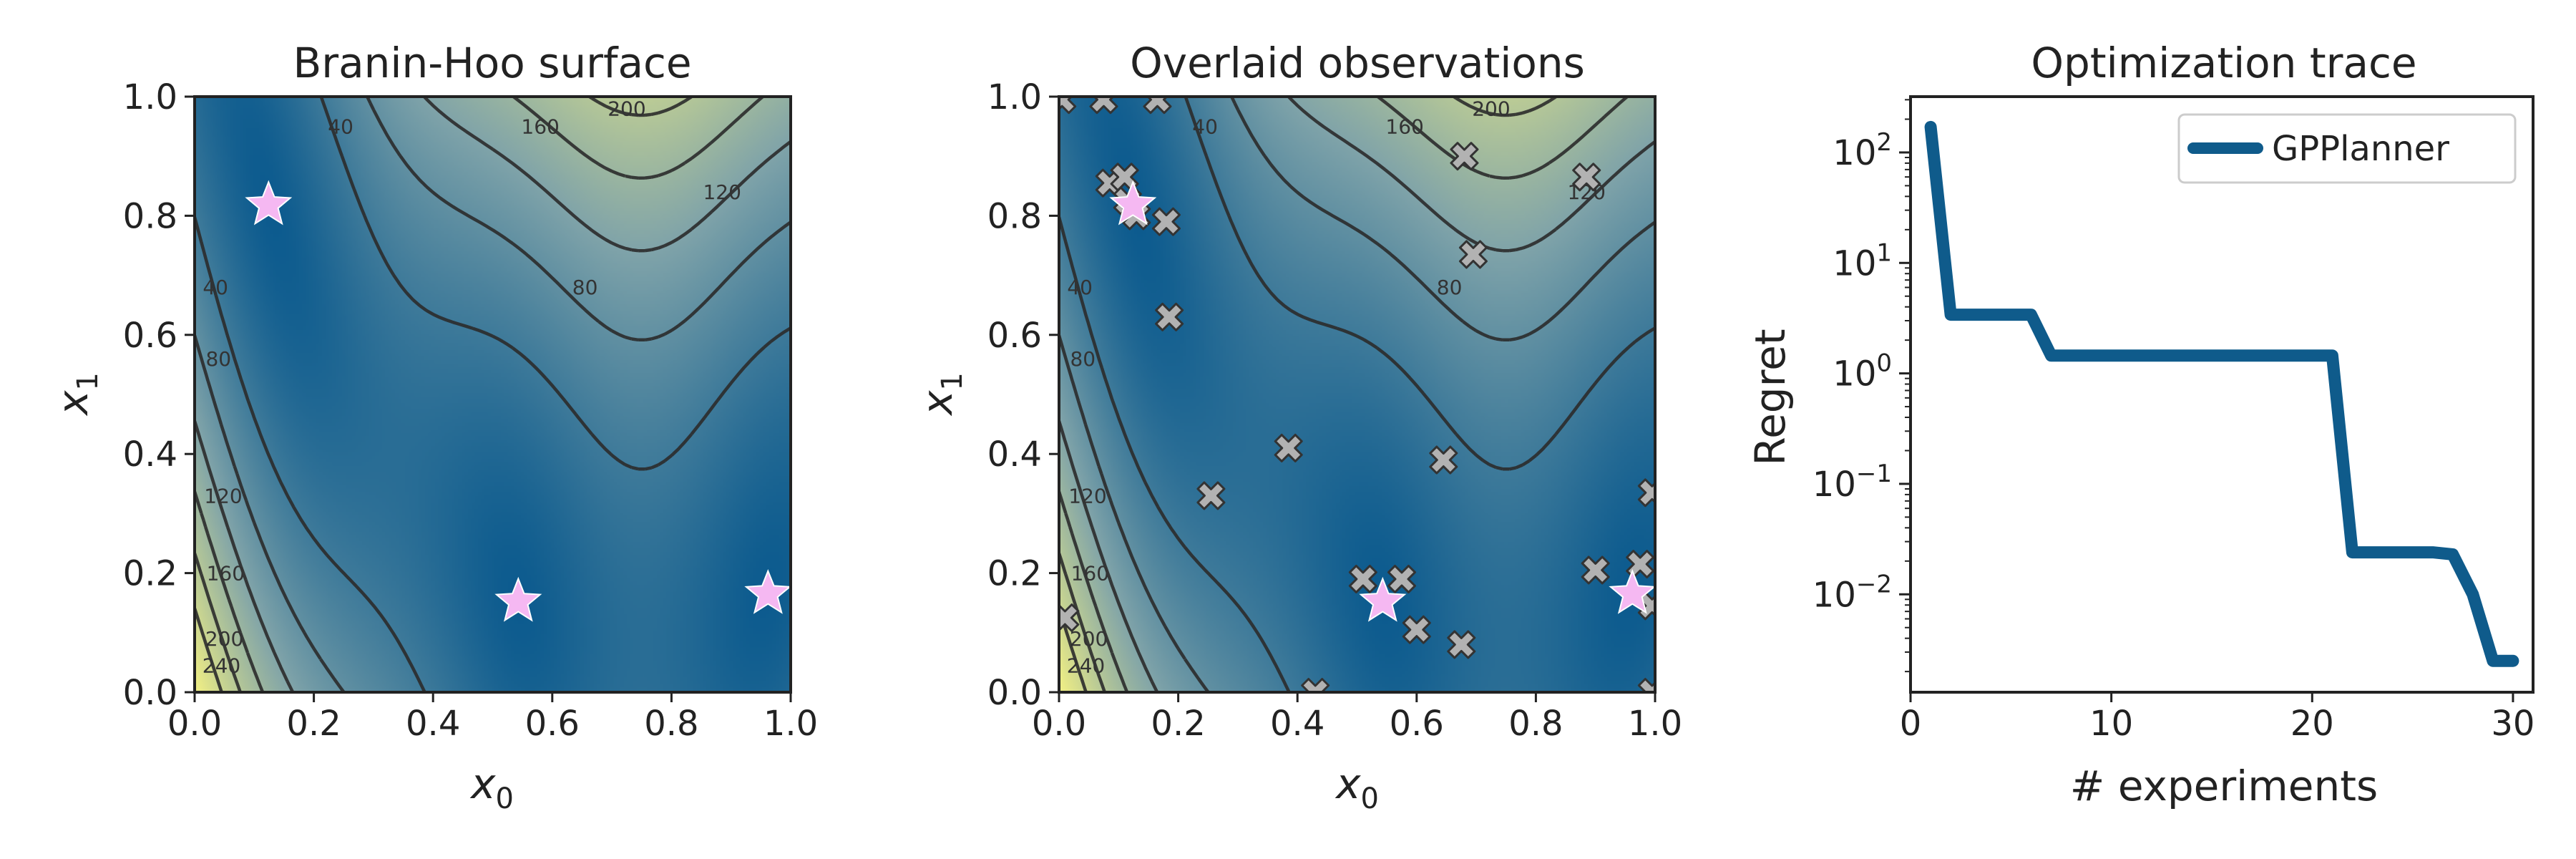 The height and width of the screenshot is (859, 2576). What do you see at coordinates (1023, 395) in the screenshot?
I see `observations-y-ticks: 0.0 0.2 0.4 0.6 0.8 1.0` at bounding box center [1023, 395].